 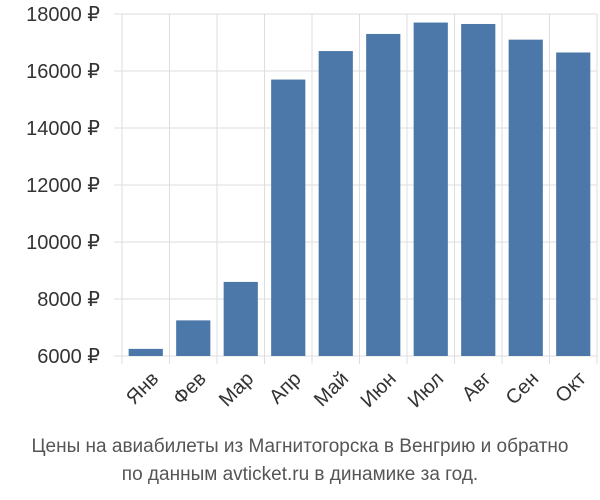 What do you see at coordinates (288, 218) in the screenshot?
I see `bar-Апр` at bounding box center [288, 218].